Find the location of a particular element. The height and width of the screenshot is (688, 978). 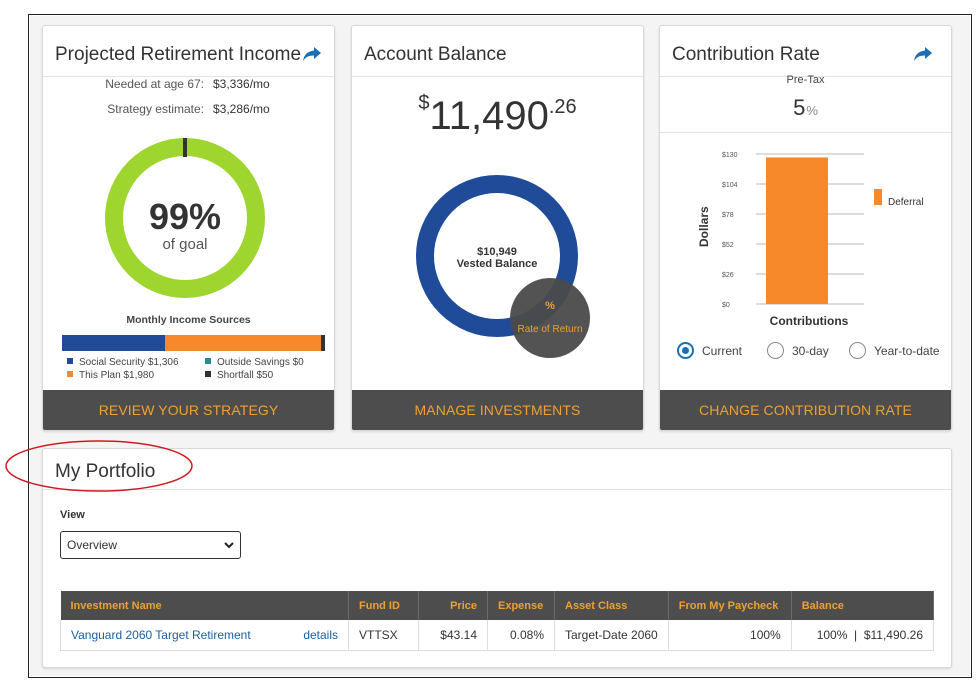

y-tick-label: $78 is located at coordinates (728, 215).